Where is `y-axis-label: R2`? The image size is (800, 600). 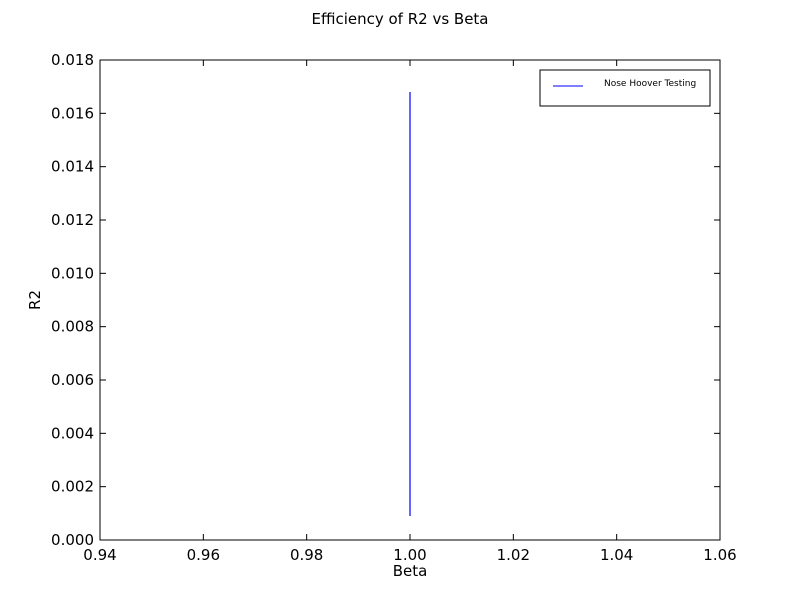
y-axis-label: R2 is located at coordinates (35, 300).